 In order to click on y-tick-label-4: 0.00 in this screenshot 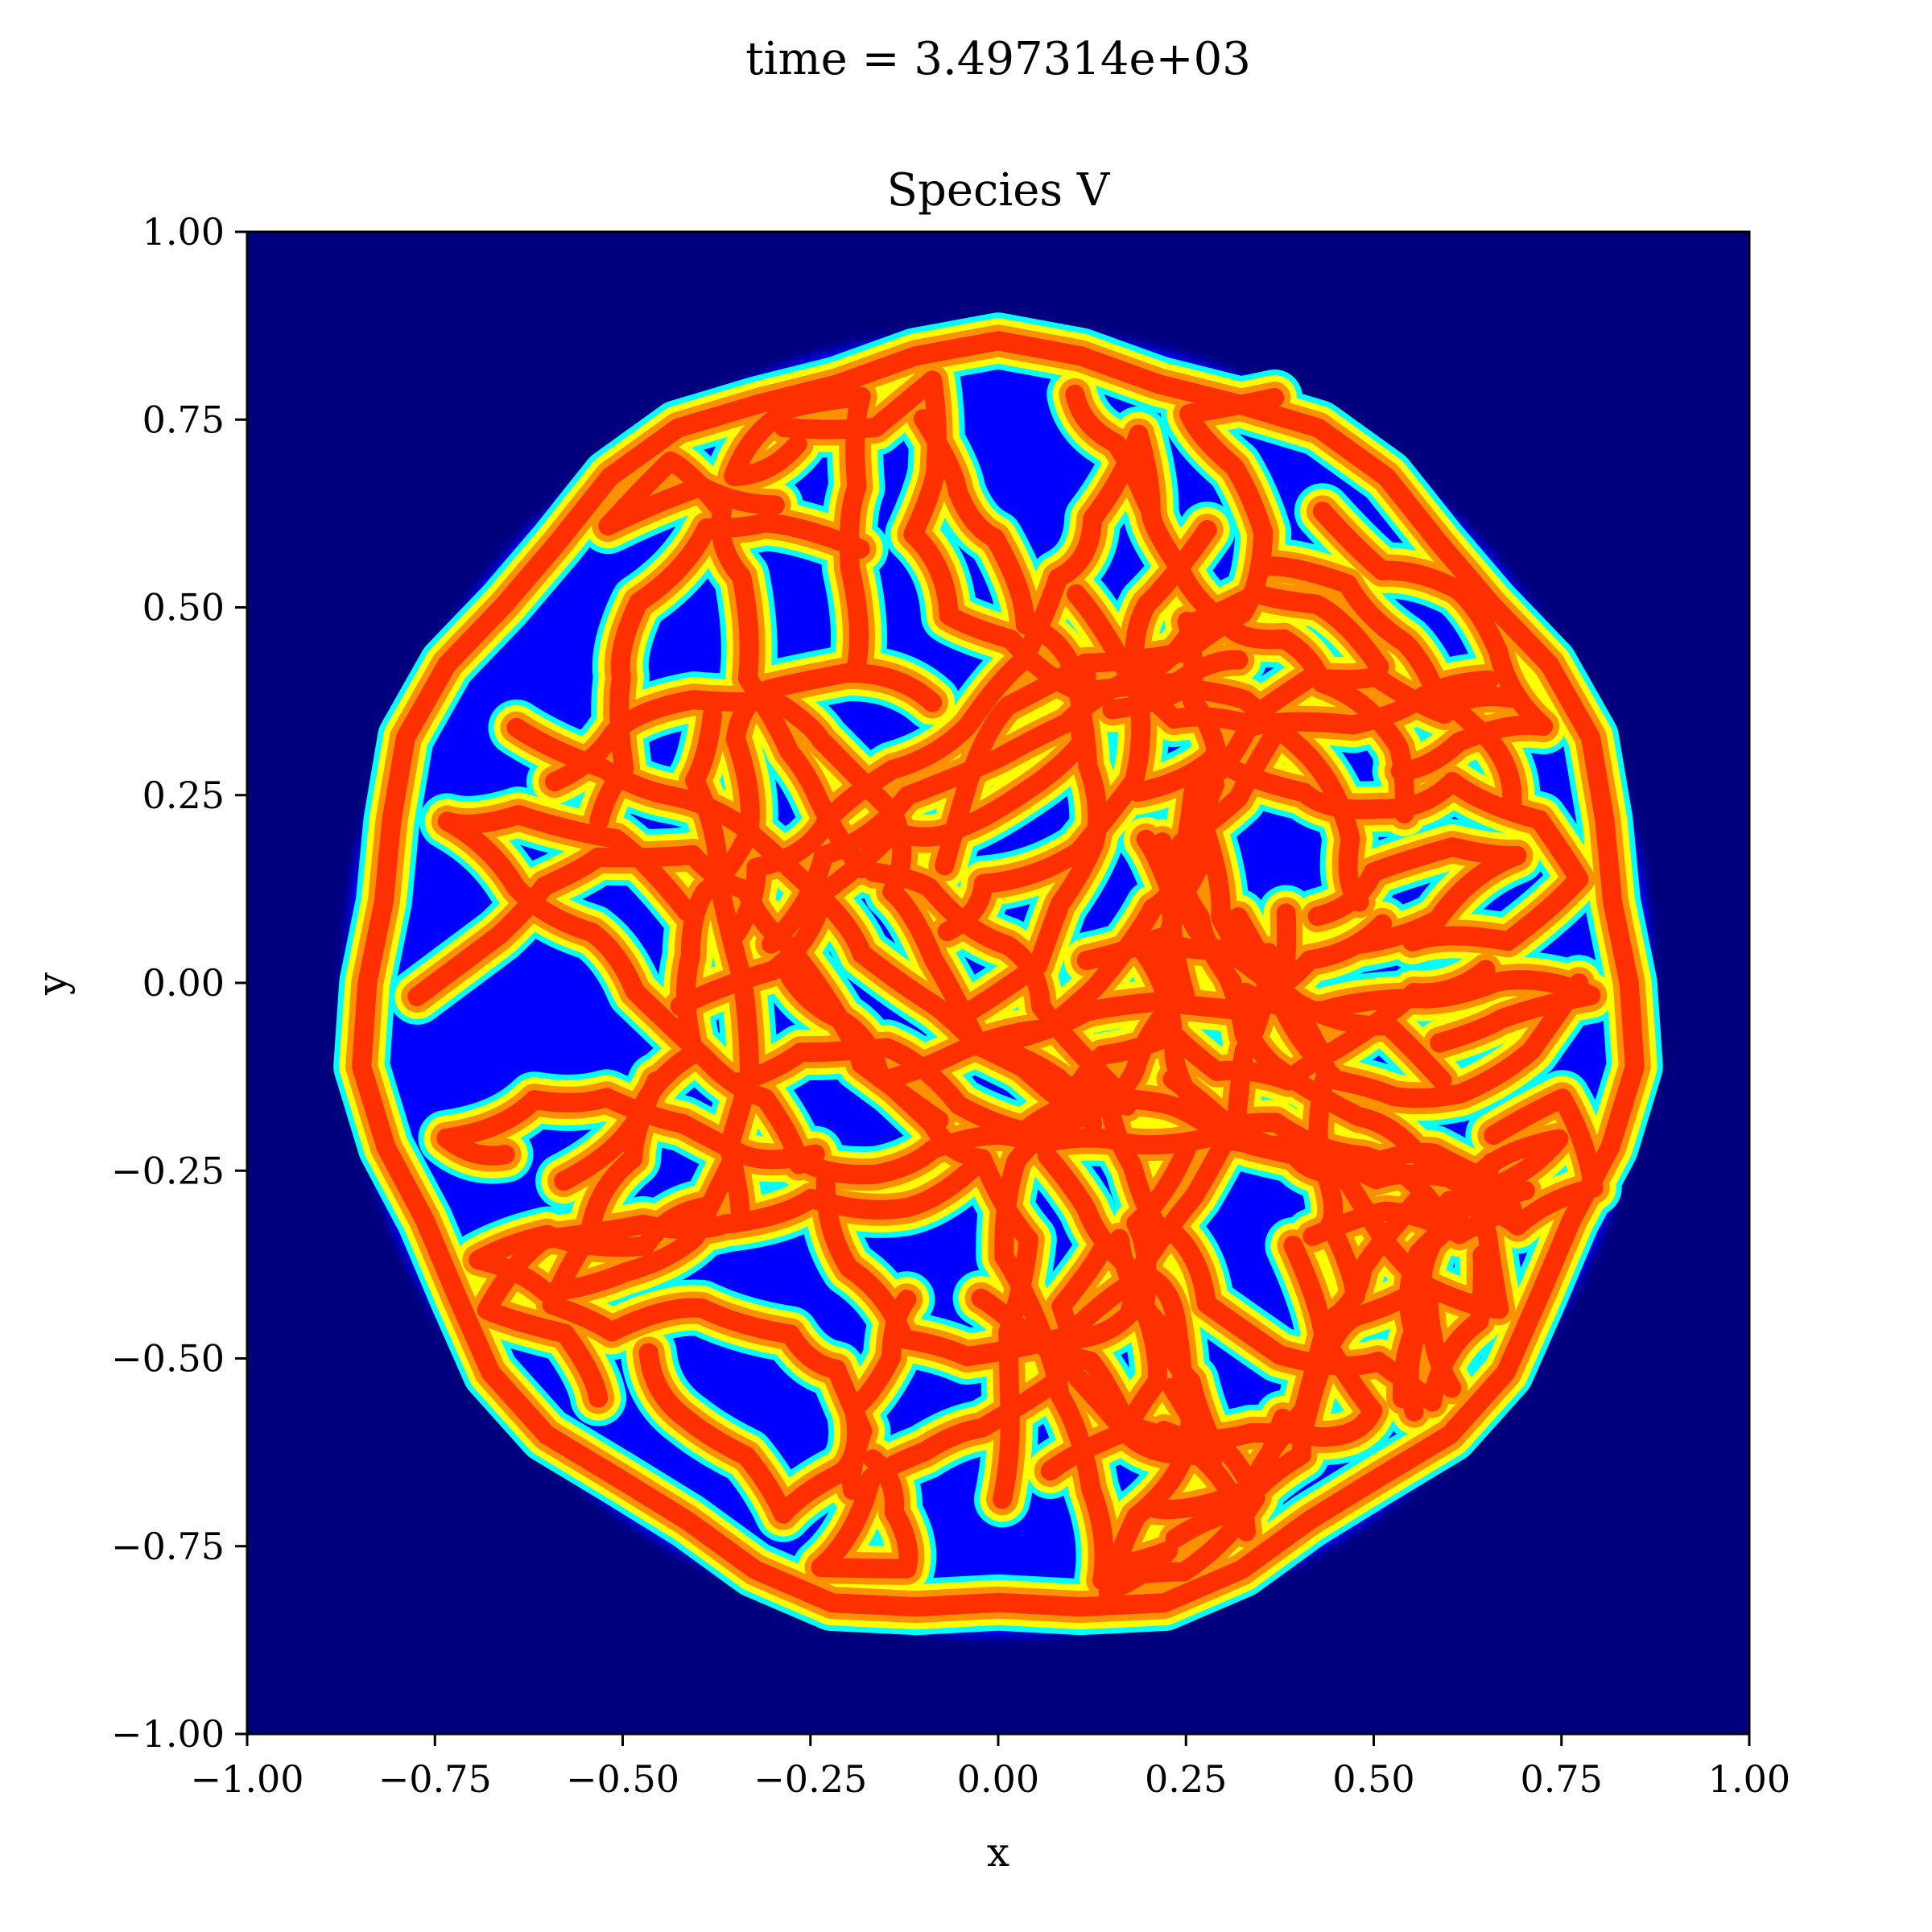, I will do `click(183, 983)`.